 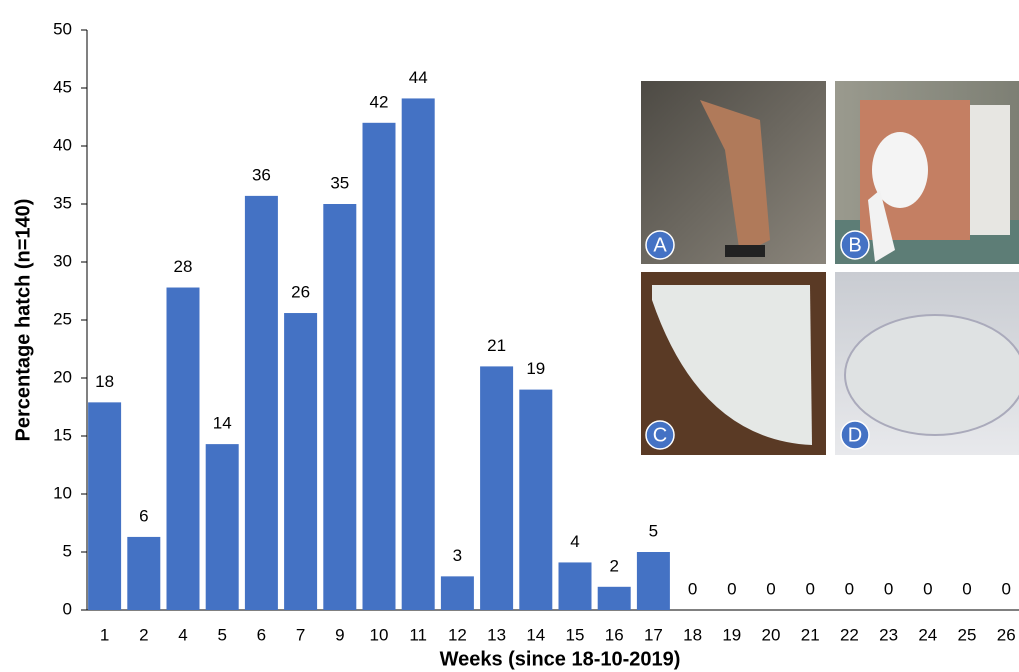 I want to click on x-tick-label: 12, so click(x=457, y=634).